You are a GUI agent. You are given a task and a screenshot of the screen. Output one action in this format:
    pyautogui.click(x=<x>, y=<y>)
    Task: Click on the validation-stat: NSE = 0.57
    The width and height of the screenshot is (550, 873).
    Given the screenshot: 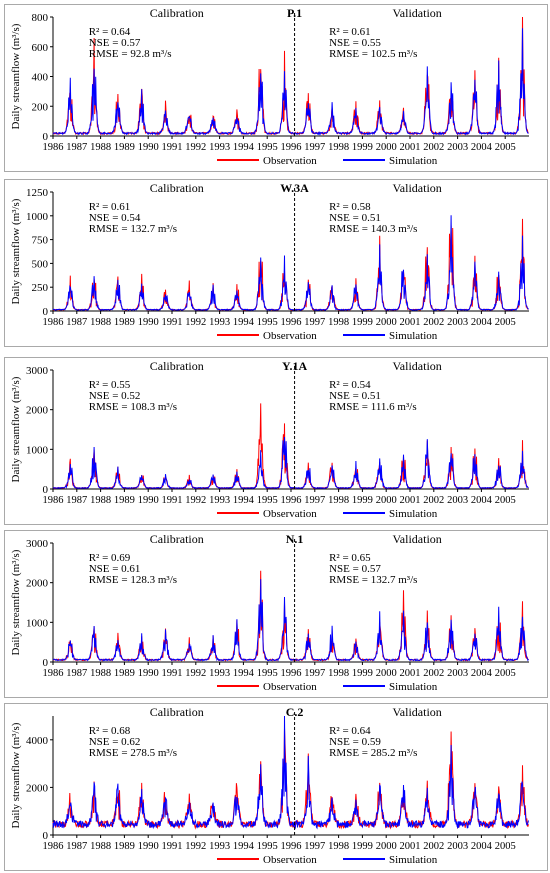 What is the action you would take?
    pyautogui.click(x=355, y=569)
    